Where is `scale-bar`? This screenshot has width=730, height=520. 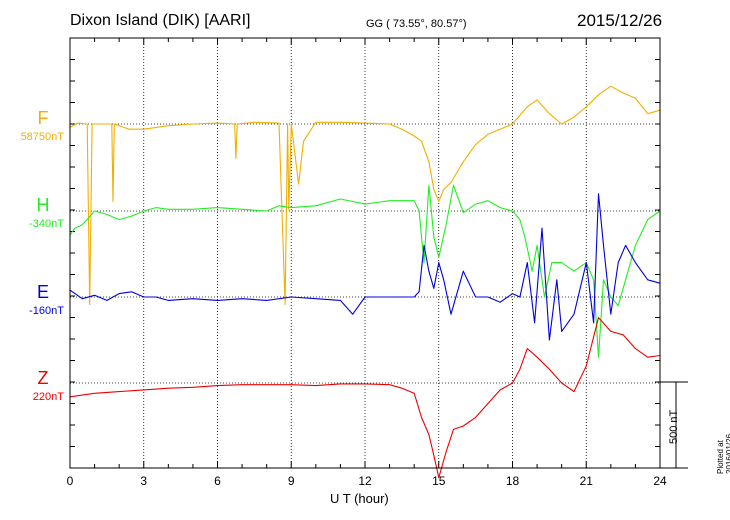 scale-bar is located at coordinates (674, 425).